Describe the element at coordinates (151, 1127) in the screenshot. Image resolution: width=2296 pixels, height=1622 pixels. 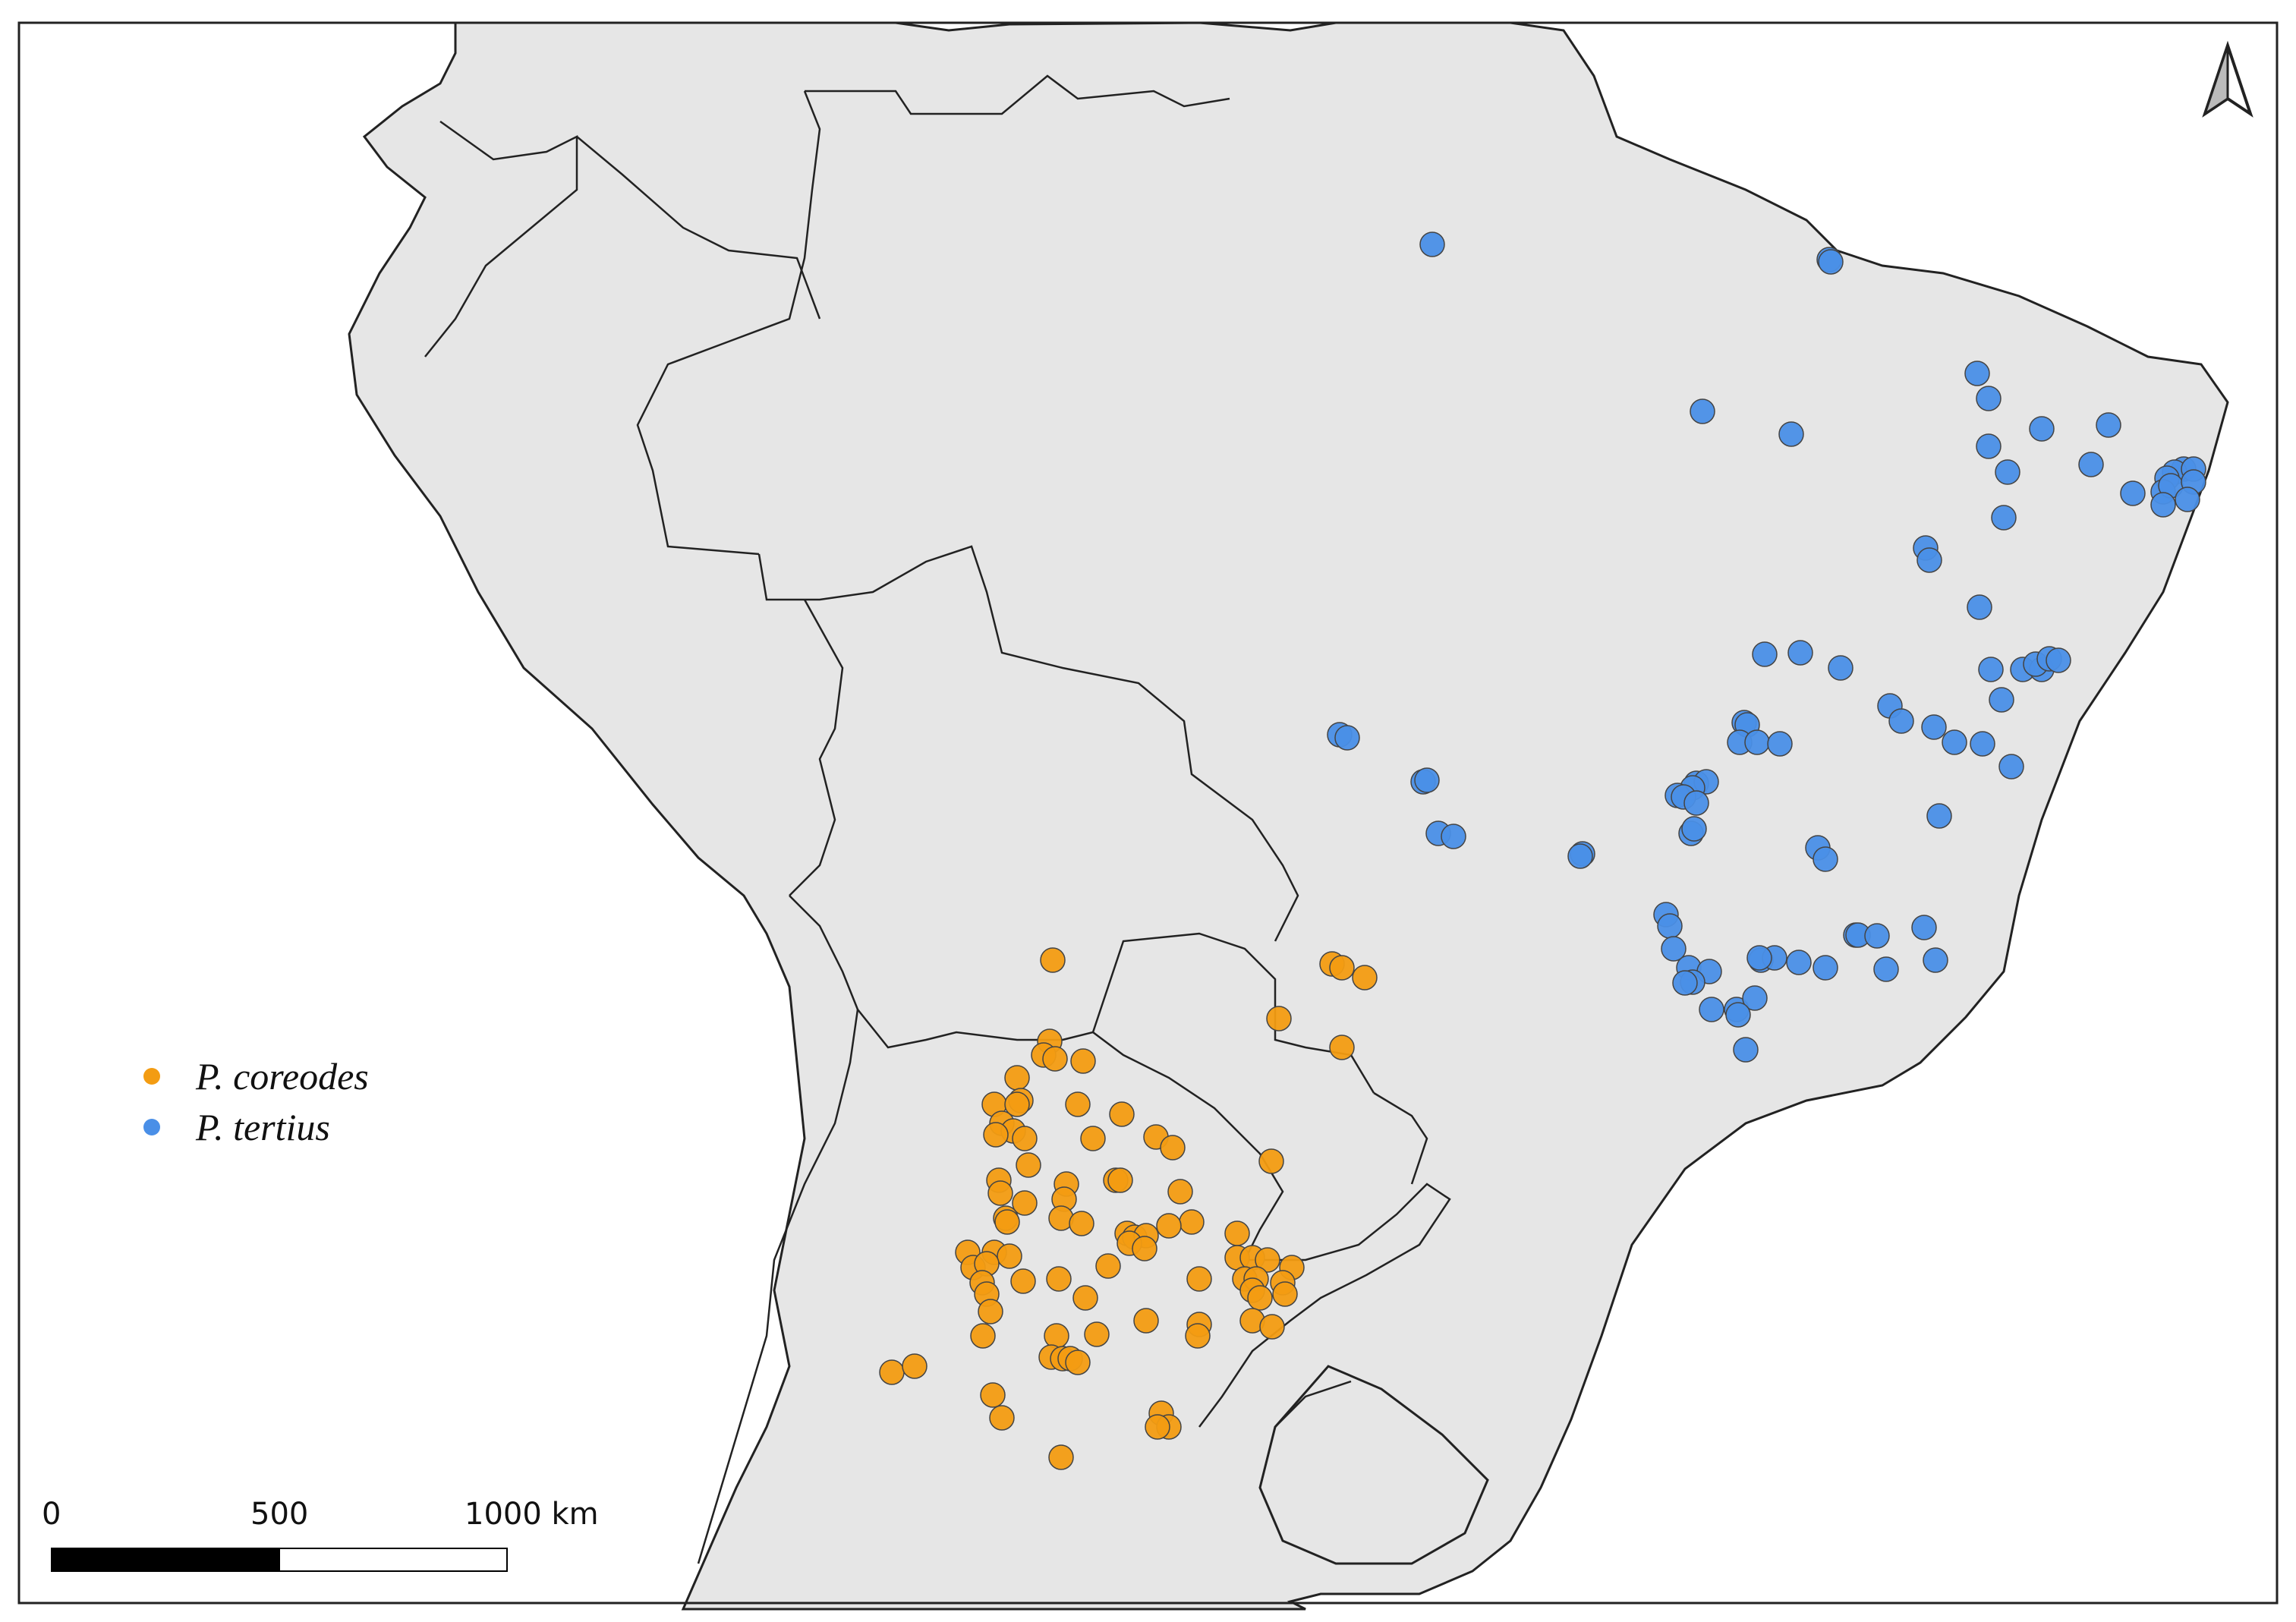
I see `legend-tertius-marker` at that location.